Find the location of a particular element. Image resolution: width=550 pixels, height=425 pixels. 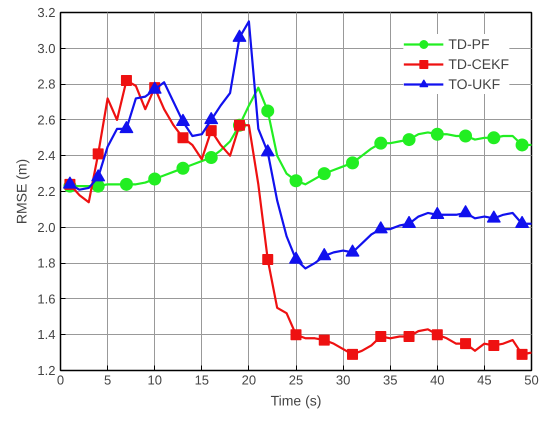

y-tick-label: 1.4 is located at coordinates (46, 334).